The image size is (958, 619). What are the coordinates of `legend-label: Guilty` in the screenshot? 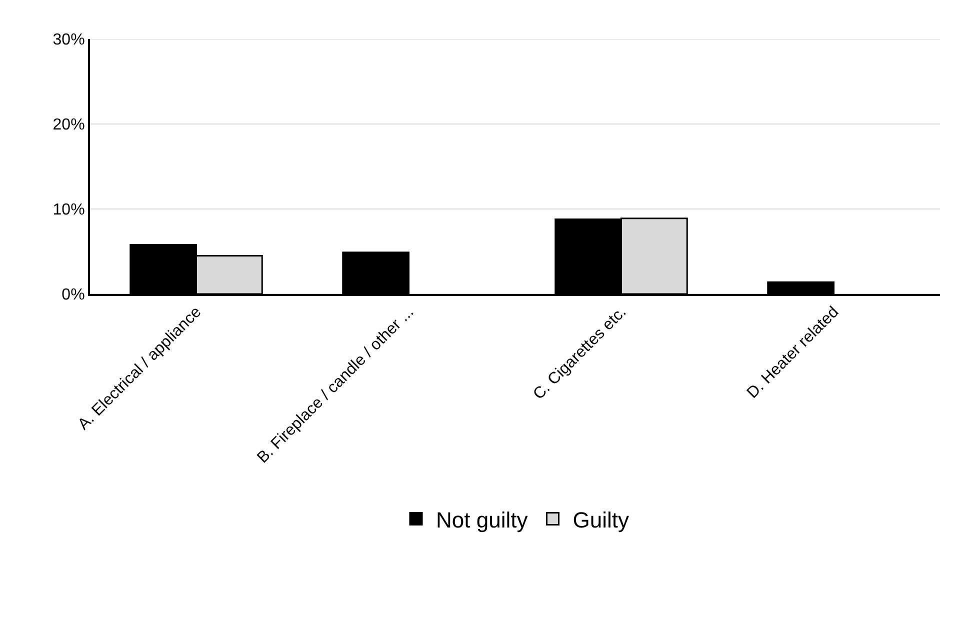 It's located at (600, 519).